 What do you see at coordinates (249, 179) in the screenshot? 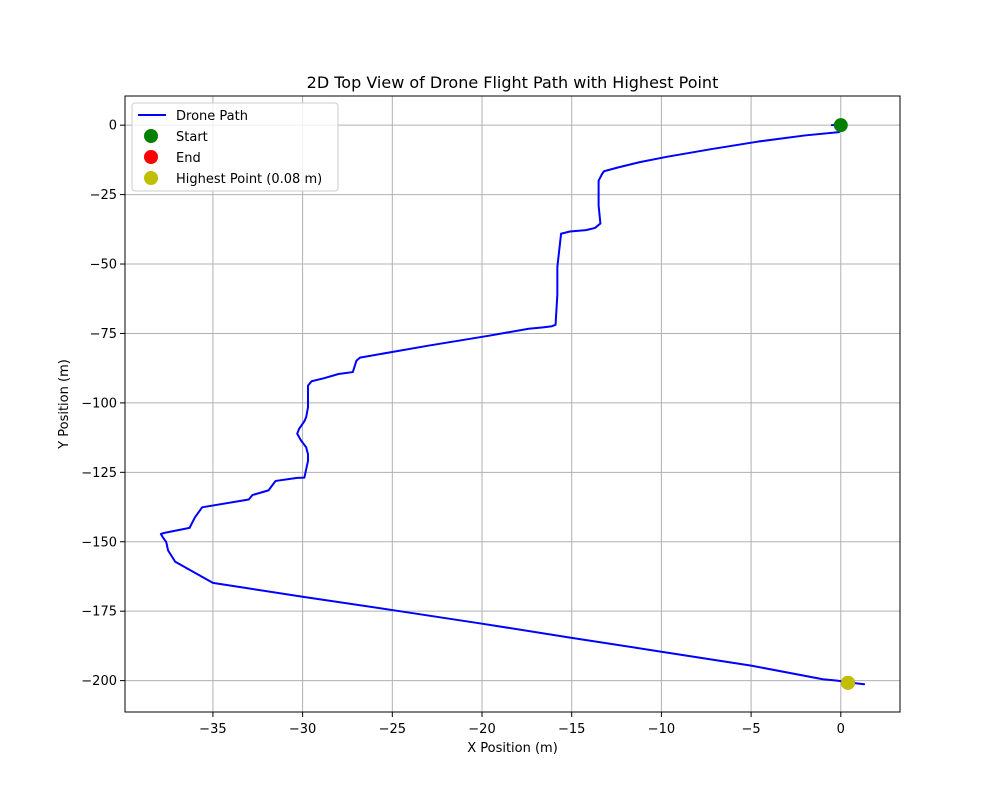
I see `legend-label-highest-point: Highest Point (0.08 m)` at bounding box center [249, 179].